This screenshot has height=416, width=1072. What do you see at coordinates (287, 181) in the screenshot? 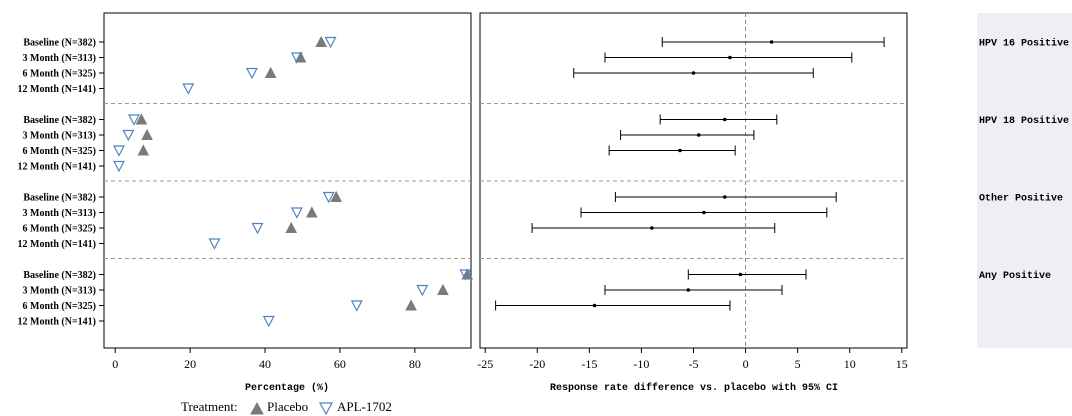
I see `left-group-separators` at bounding box center [287, 181].